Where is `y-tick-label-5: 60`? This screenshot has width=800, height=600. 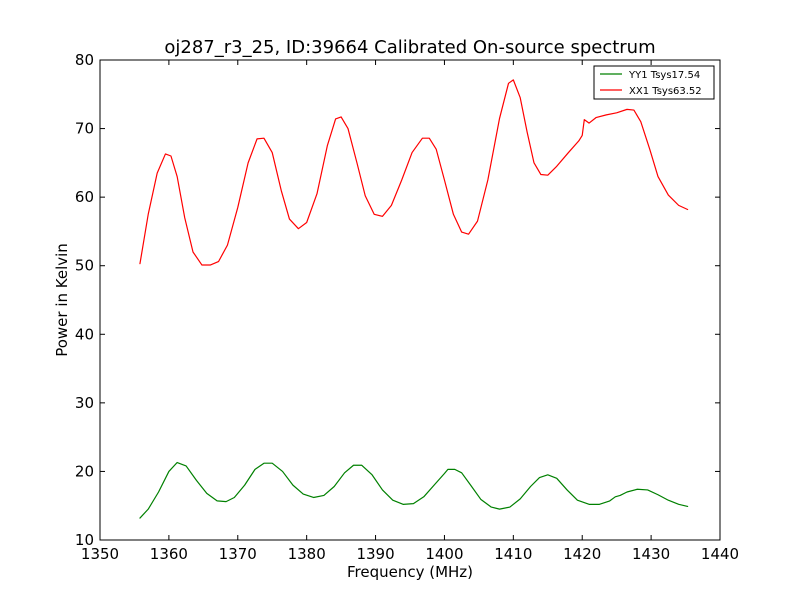 y-tick-label-5: 60 is located at coordinates (84, 197).